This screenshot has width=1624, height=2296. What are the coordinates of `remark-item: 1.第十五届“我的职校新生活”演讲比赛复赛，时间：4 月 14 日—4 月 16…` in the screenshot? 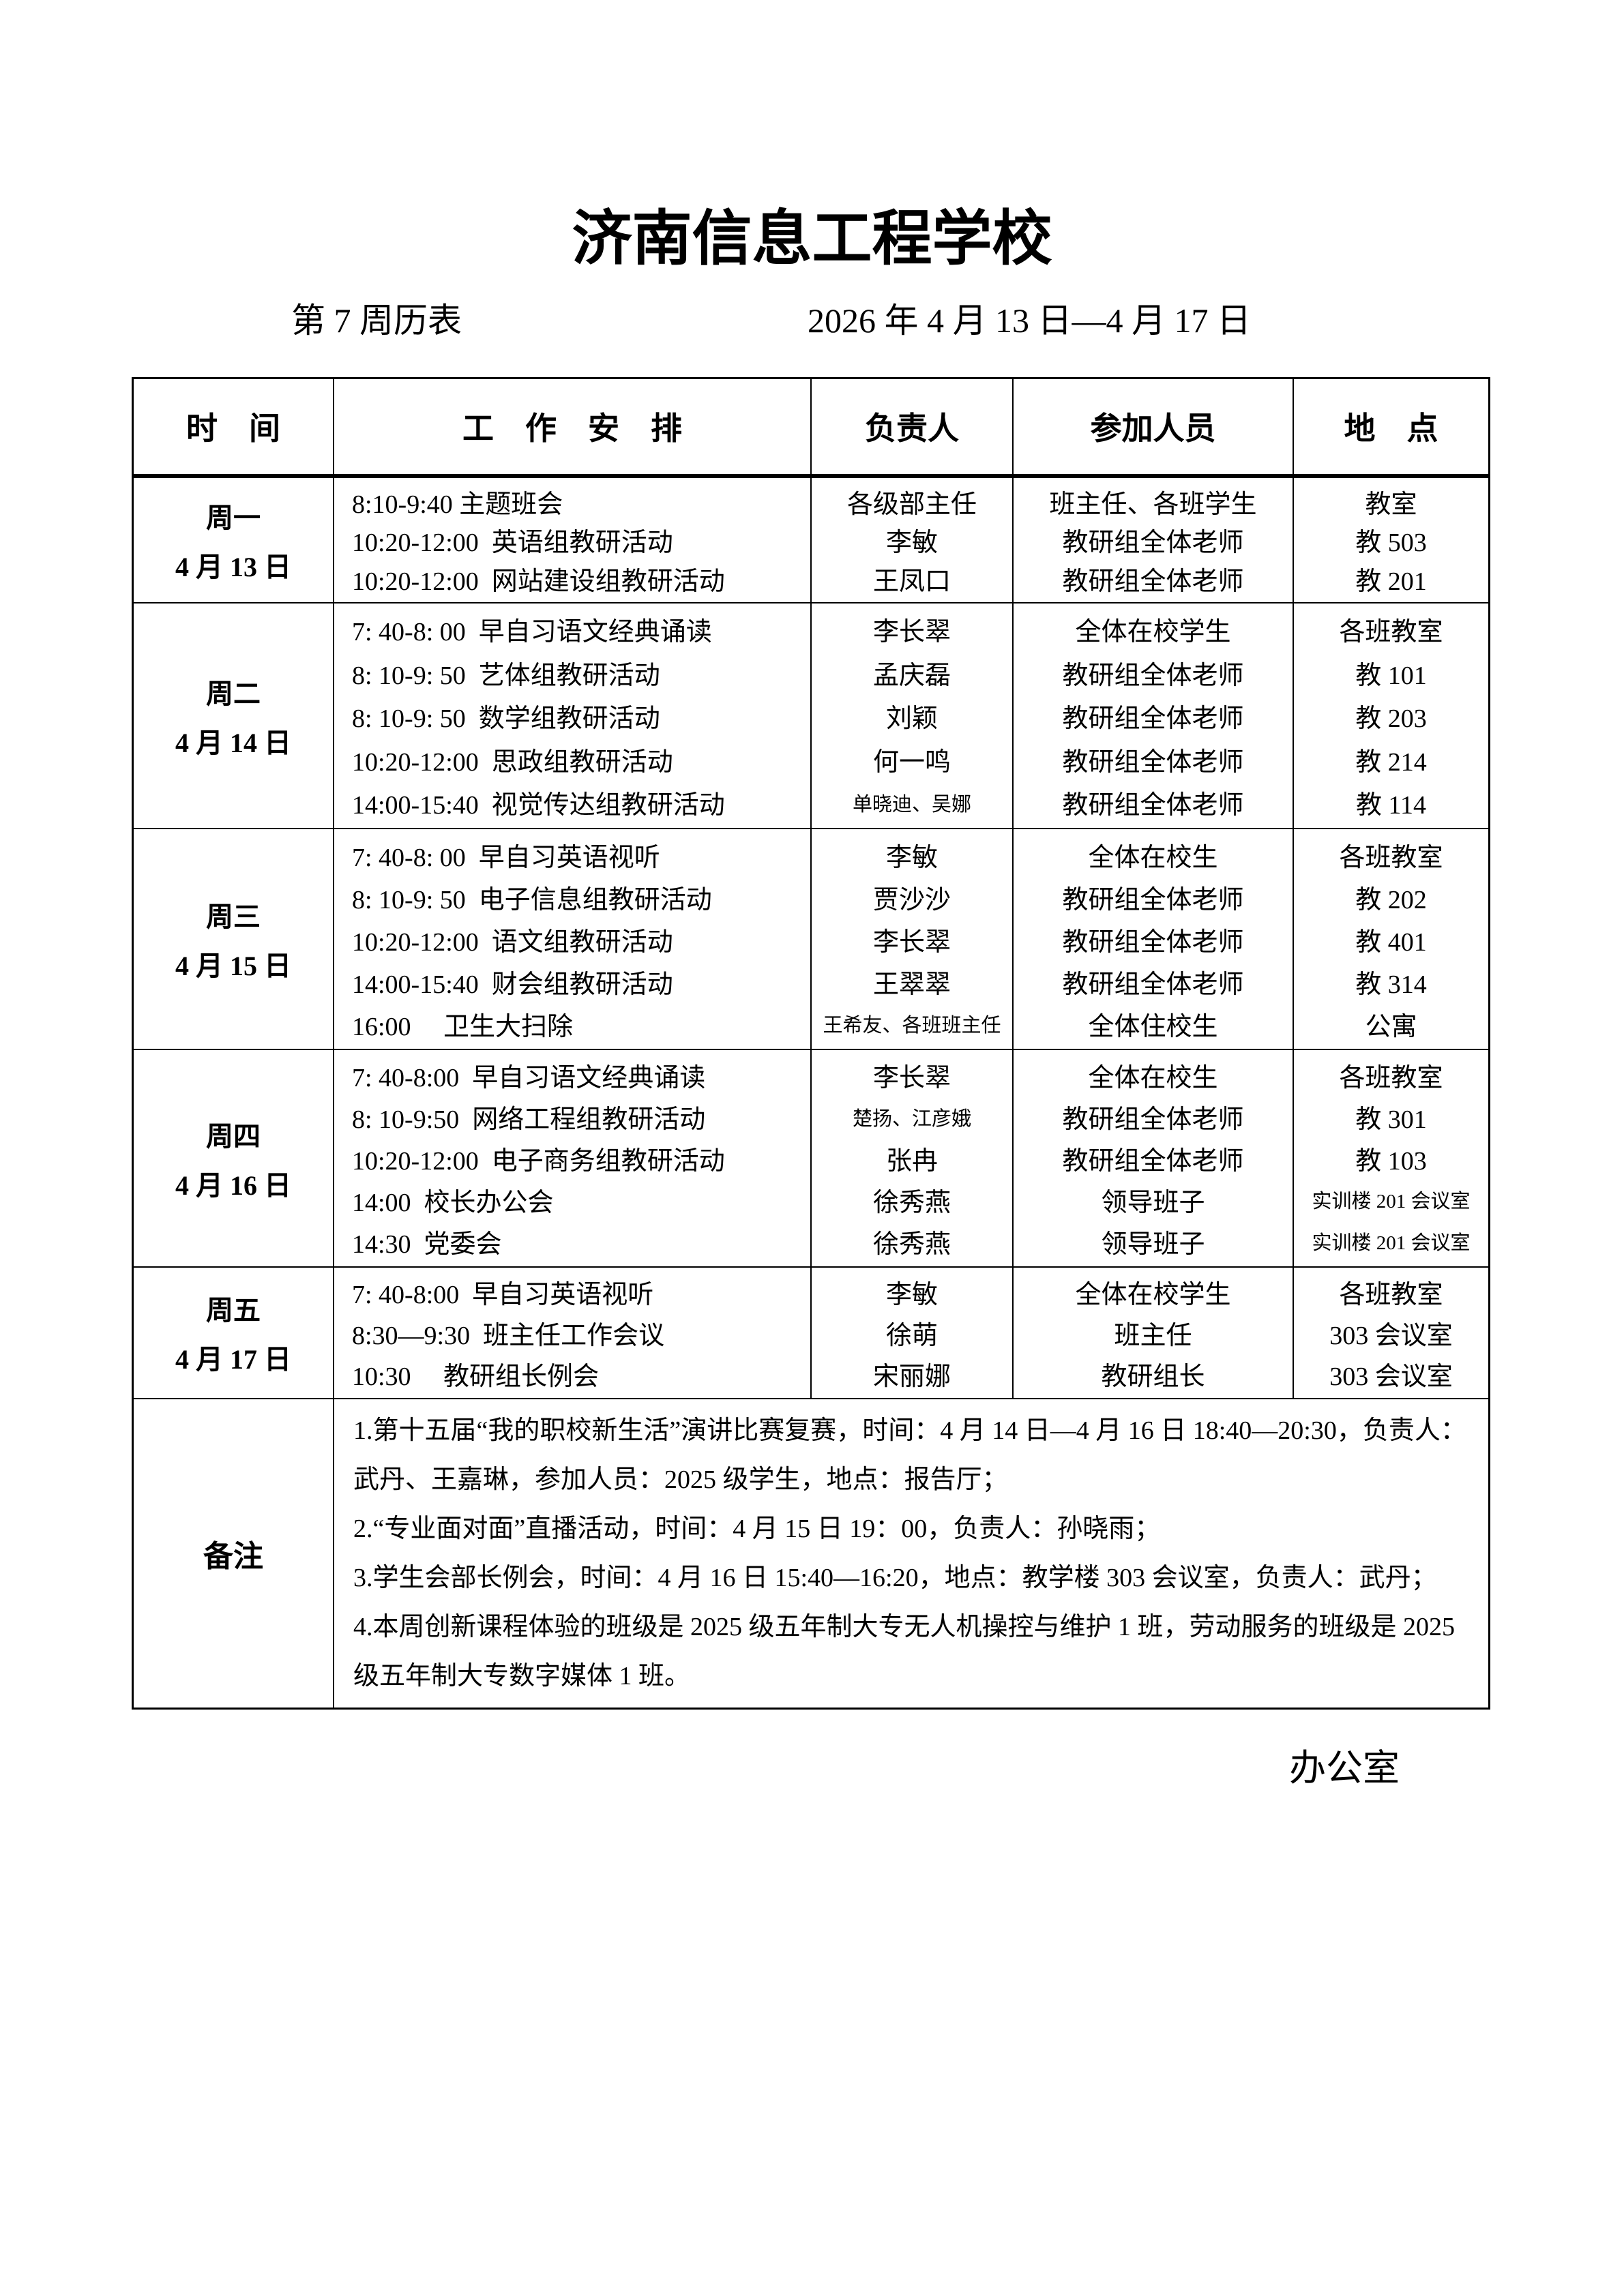 It's located at (909, 1455).